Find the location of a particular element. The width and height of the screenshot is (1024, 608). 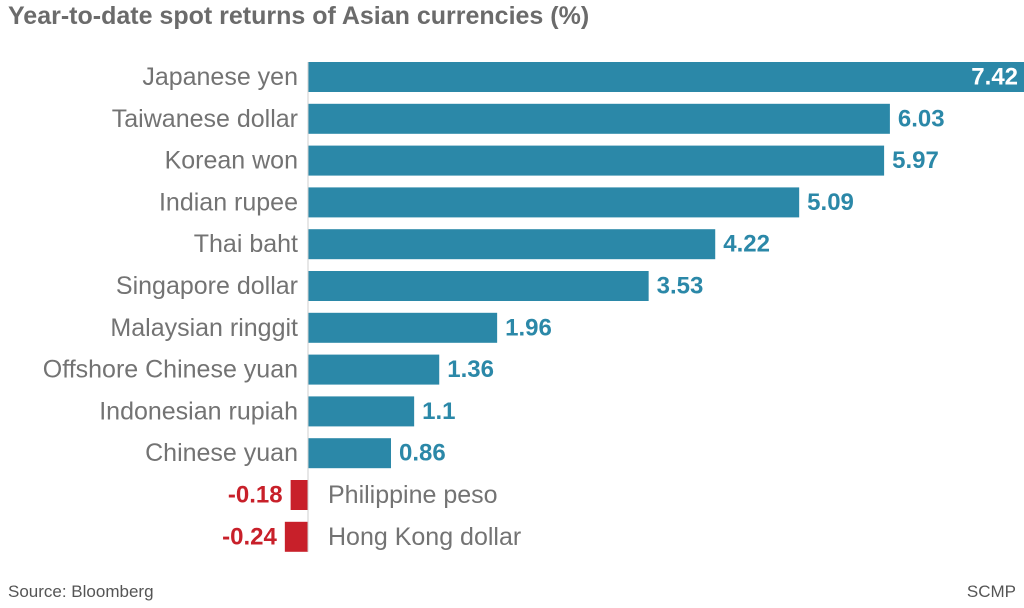

value-label: 1.96 is located at coordinates (528, 327).